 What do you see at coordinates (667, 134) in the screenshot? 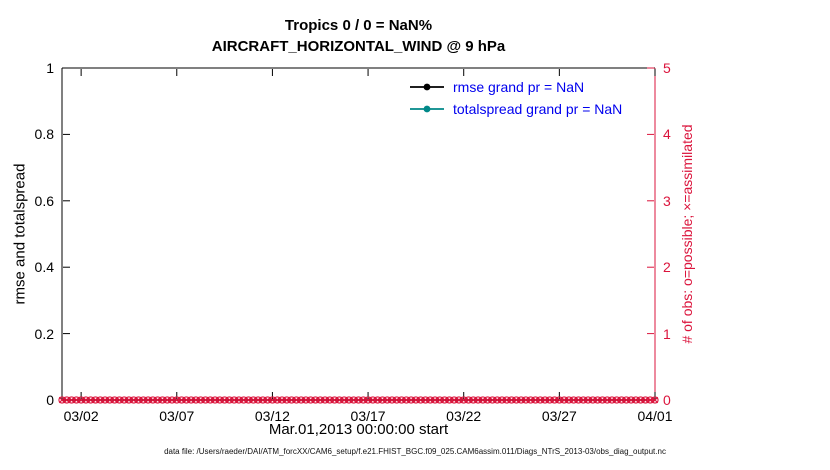
I see `y-right-tick-label: 4` at bounding box center [667, 134].